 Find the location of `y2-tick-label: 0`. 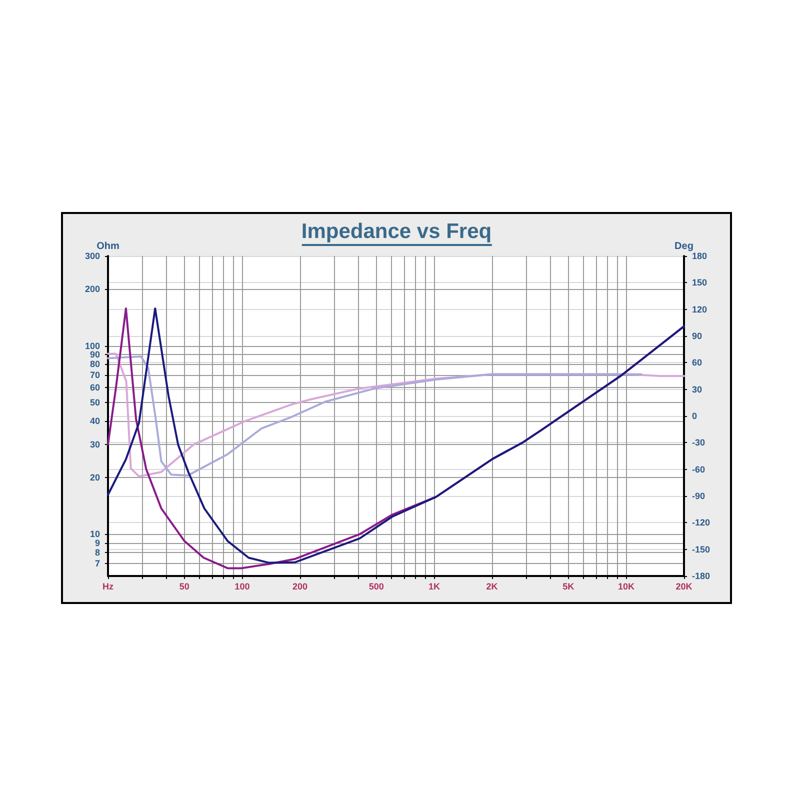

y2-tick-label: 0 is located at coordinates (695, 416).